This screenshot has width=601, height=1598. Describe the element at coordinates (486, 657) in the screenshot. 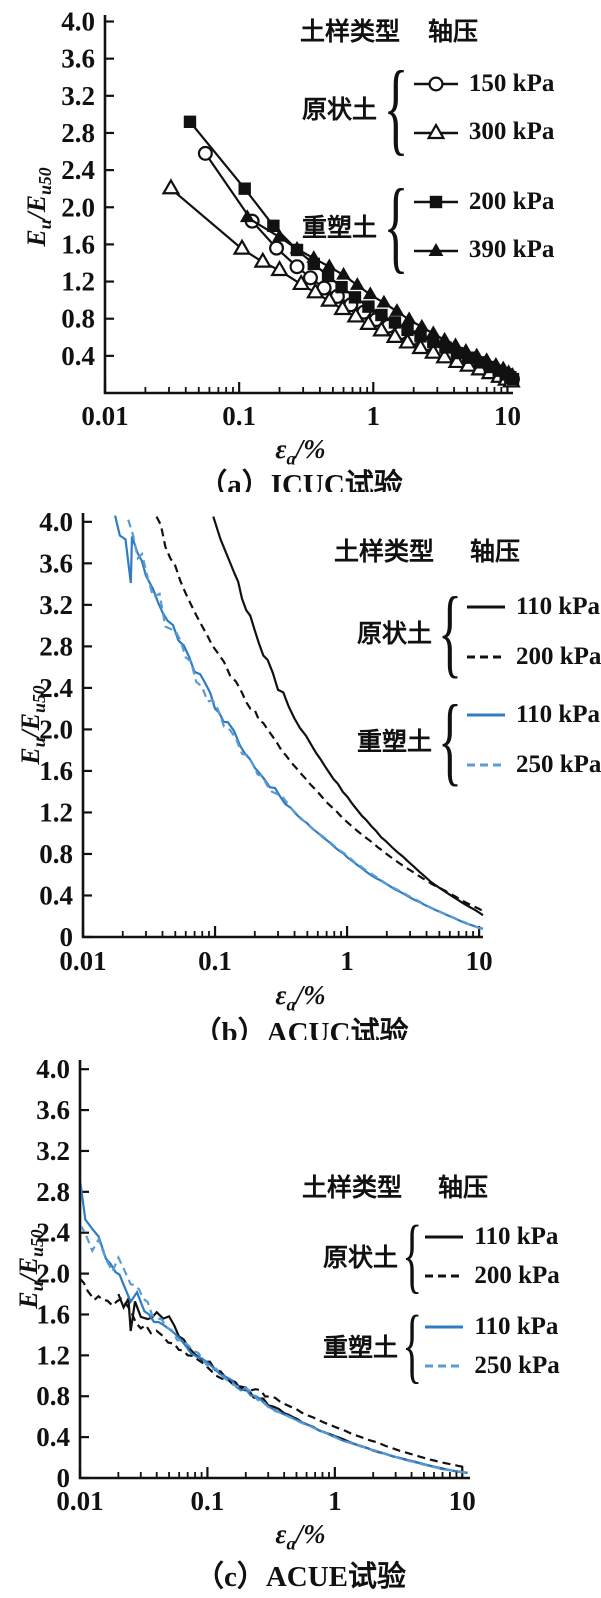

I see `legend-line-dashed-black-icon` at that location.